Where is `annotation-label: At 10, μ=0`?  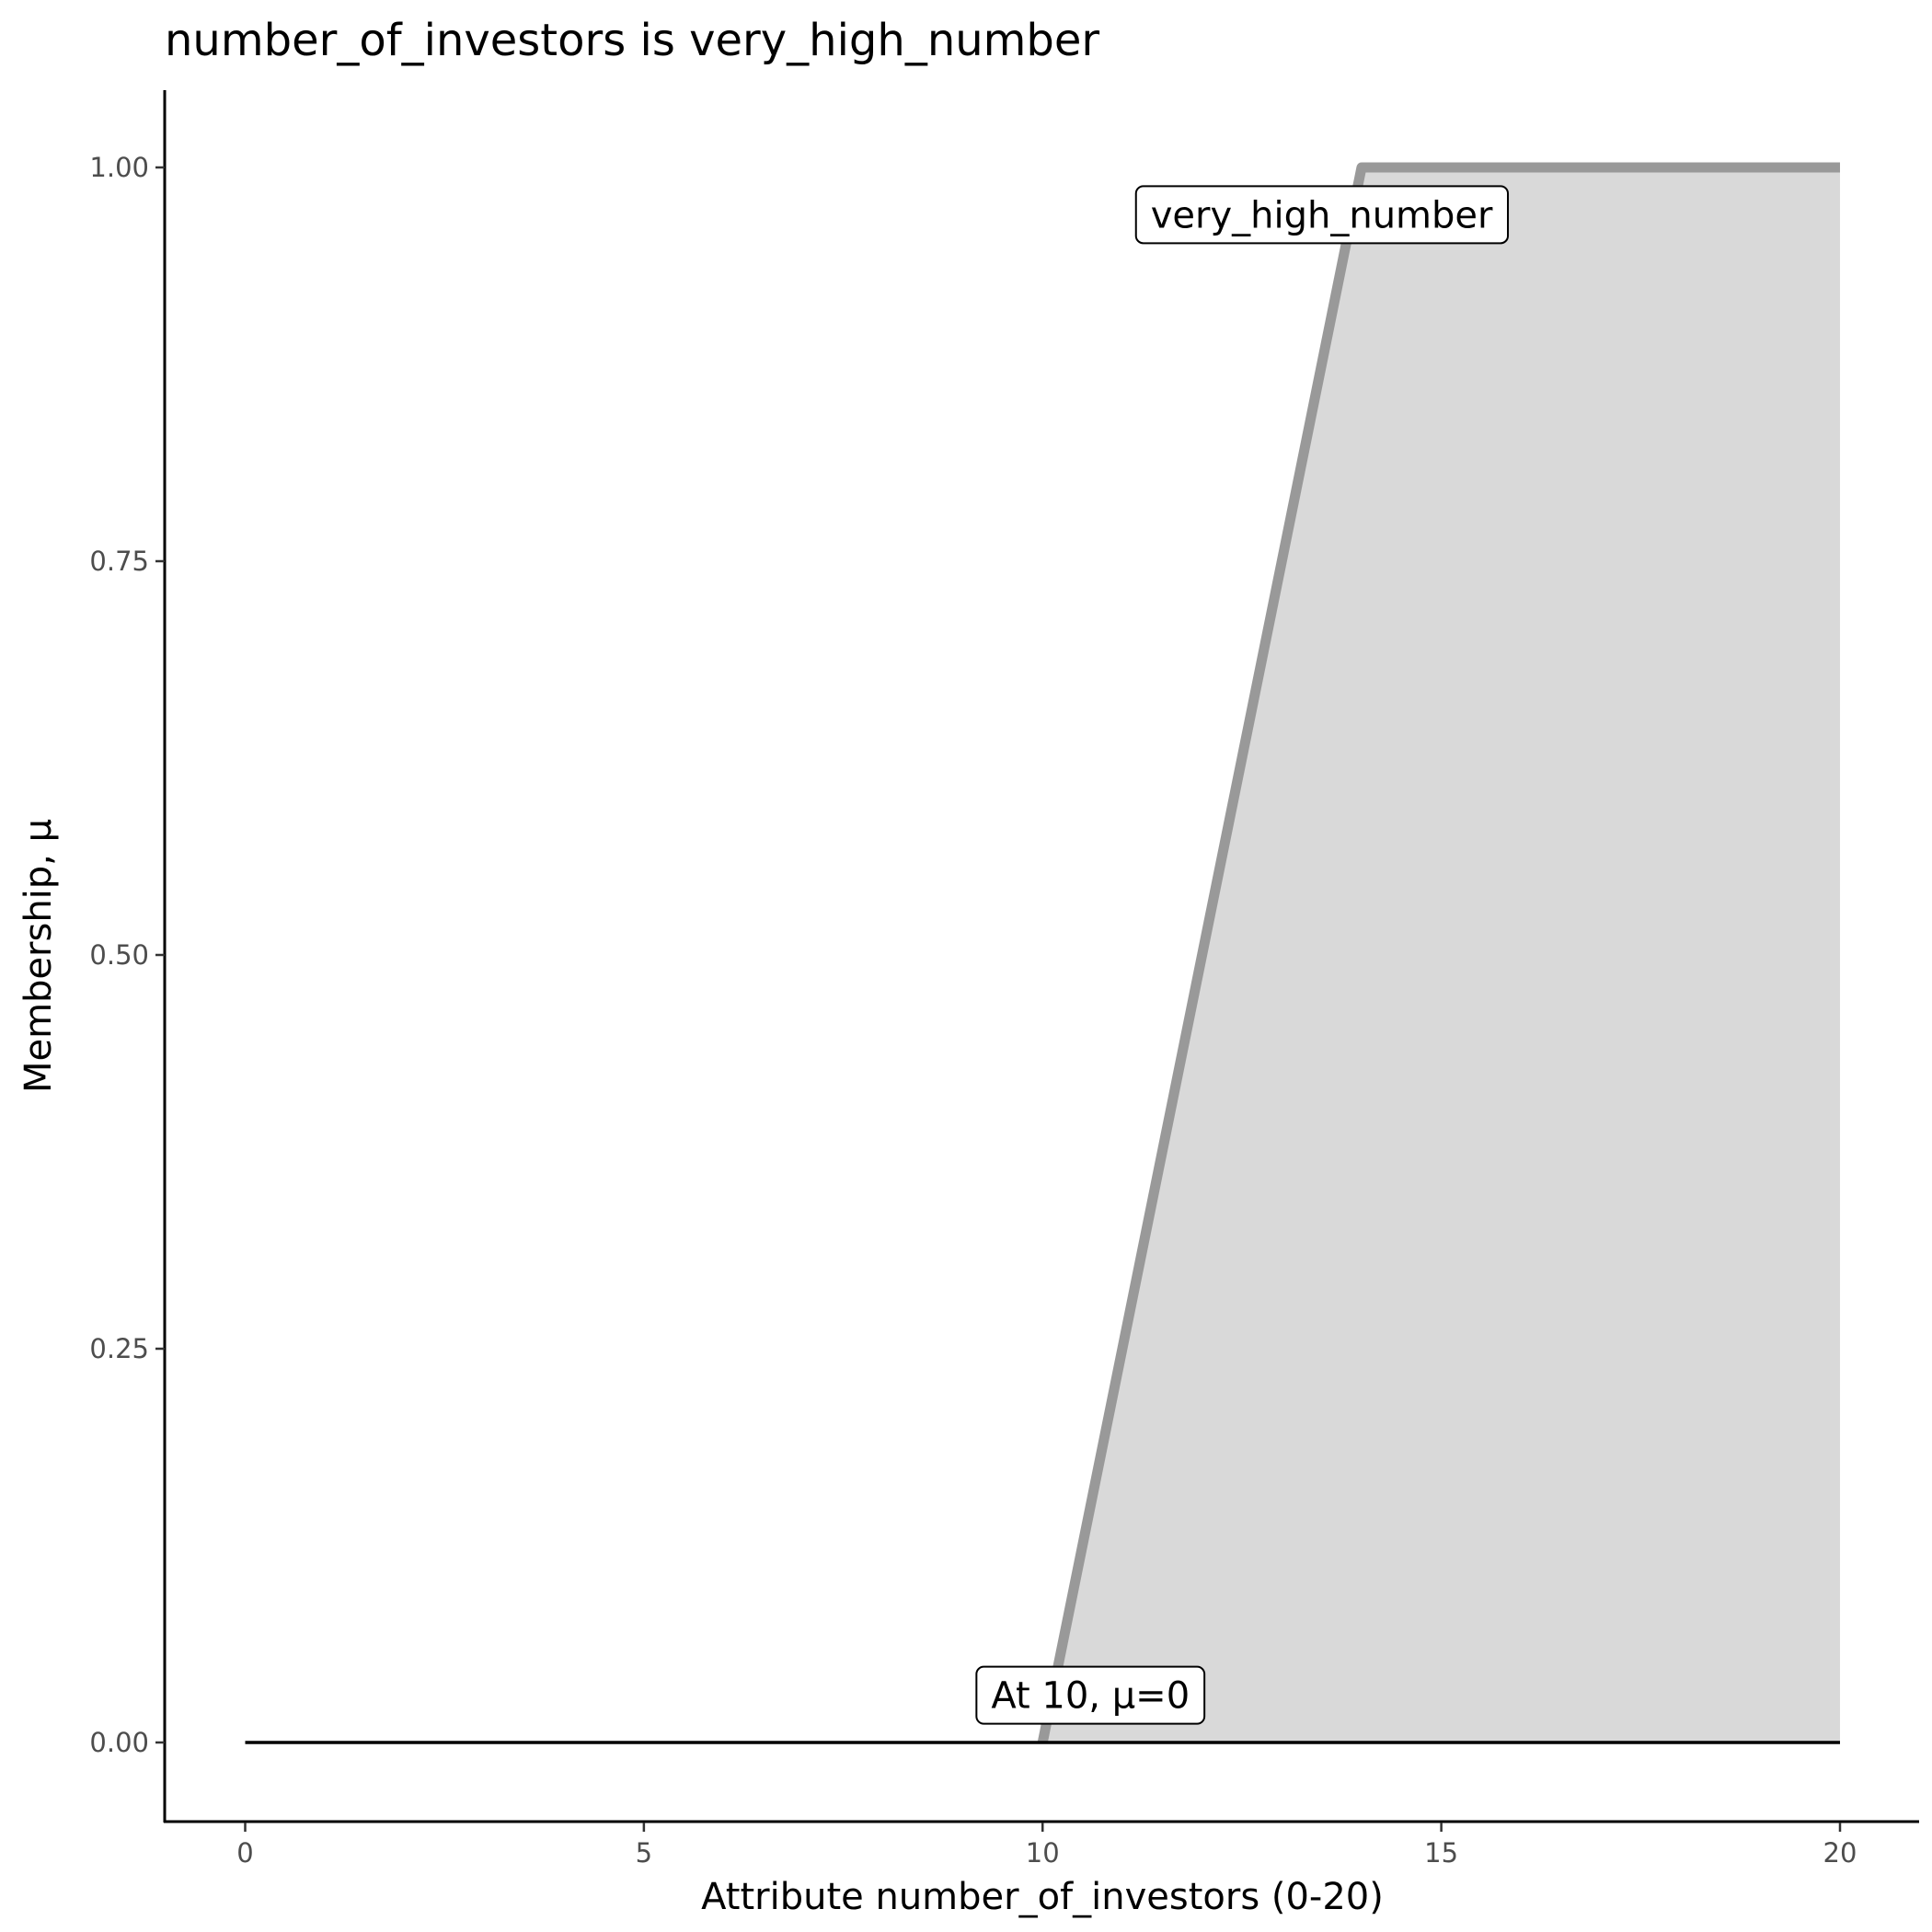
annotation-label: At 10, μ=0 is located at coordinates (1090, 1695).